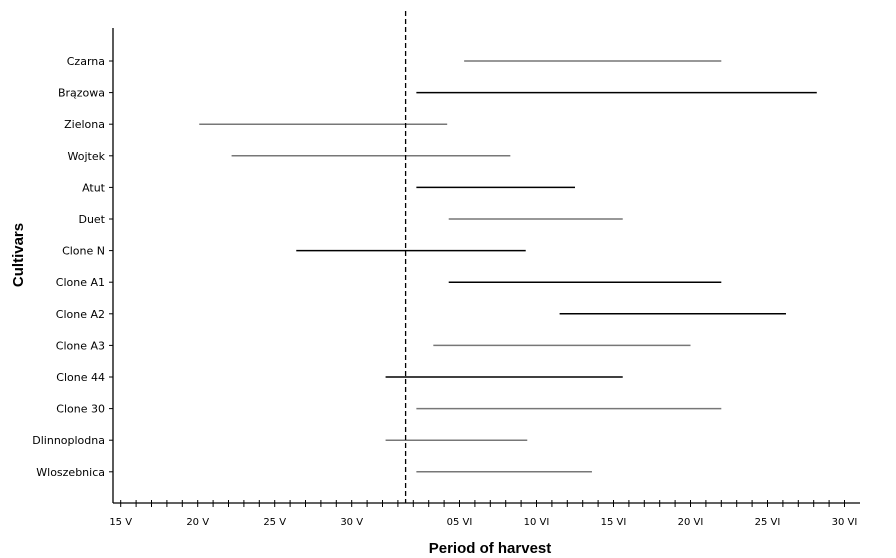 The image size is (896, 558). I want to click on x-tick-label: 30 VI, so click(845, 522).